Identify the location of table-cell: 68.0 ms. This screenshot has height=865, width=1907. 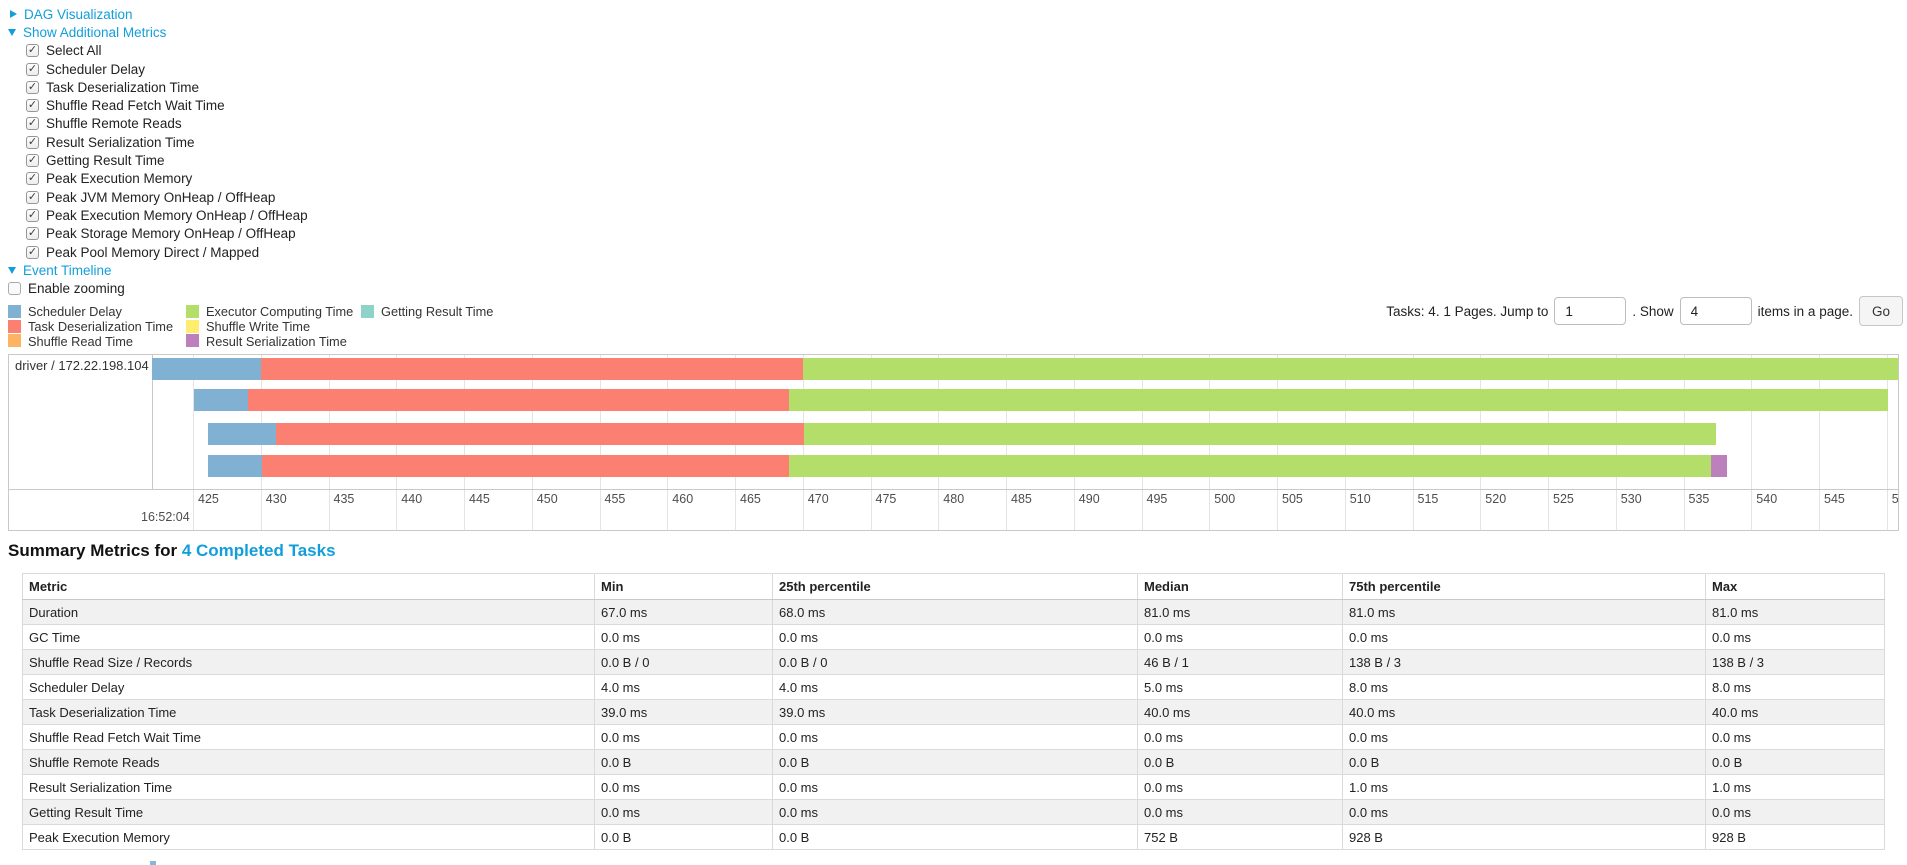
(955, 612).